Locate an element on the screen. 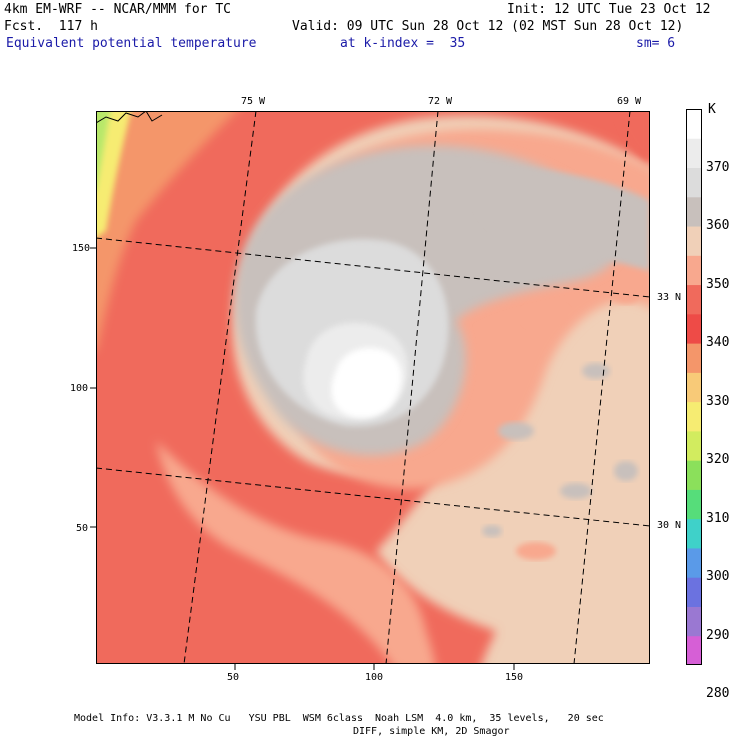  colorbar-label-310: 310 is located at coordinates (718, 518).